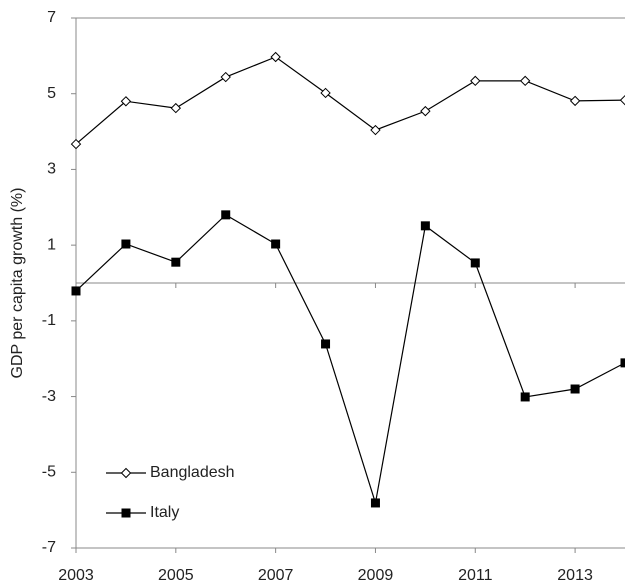 The height and width of the screenshot is (586, 625). Describe the element at coordinates (49, 547) in the screenshot. I see `y-tick-label: -7` at that location.